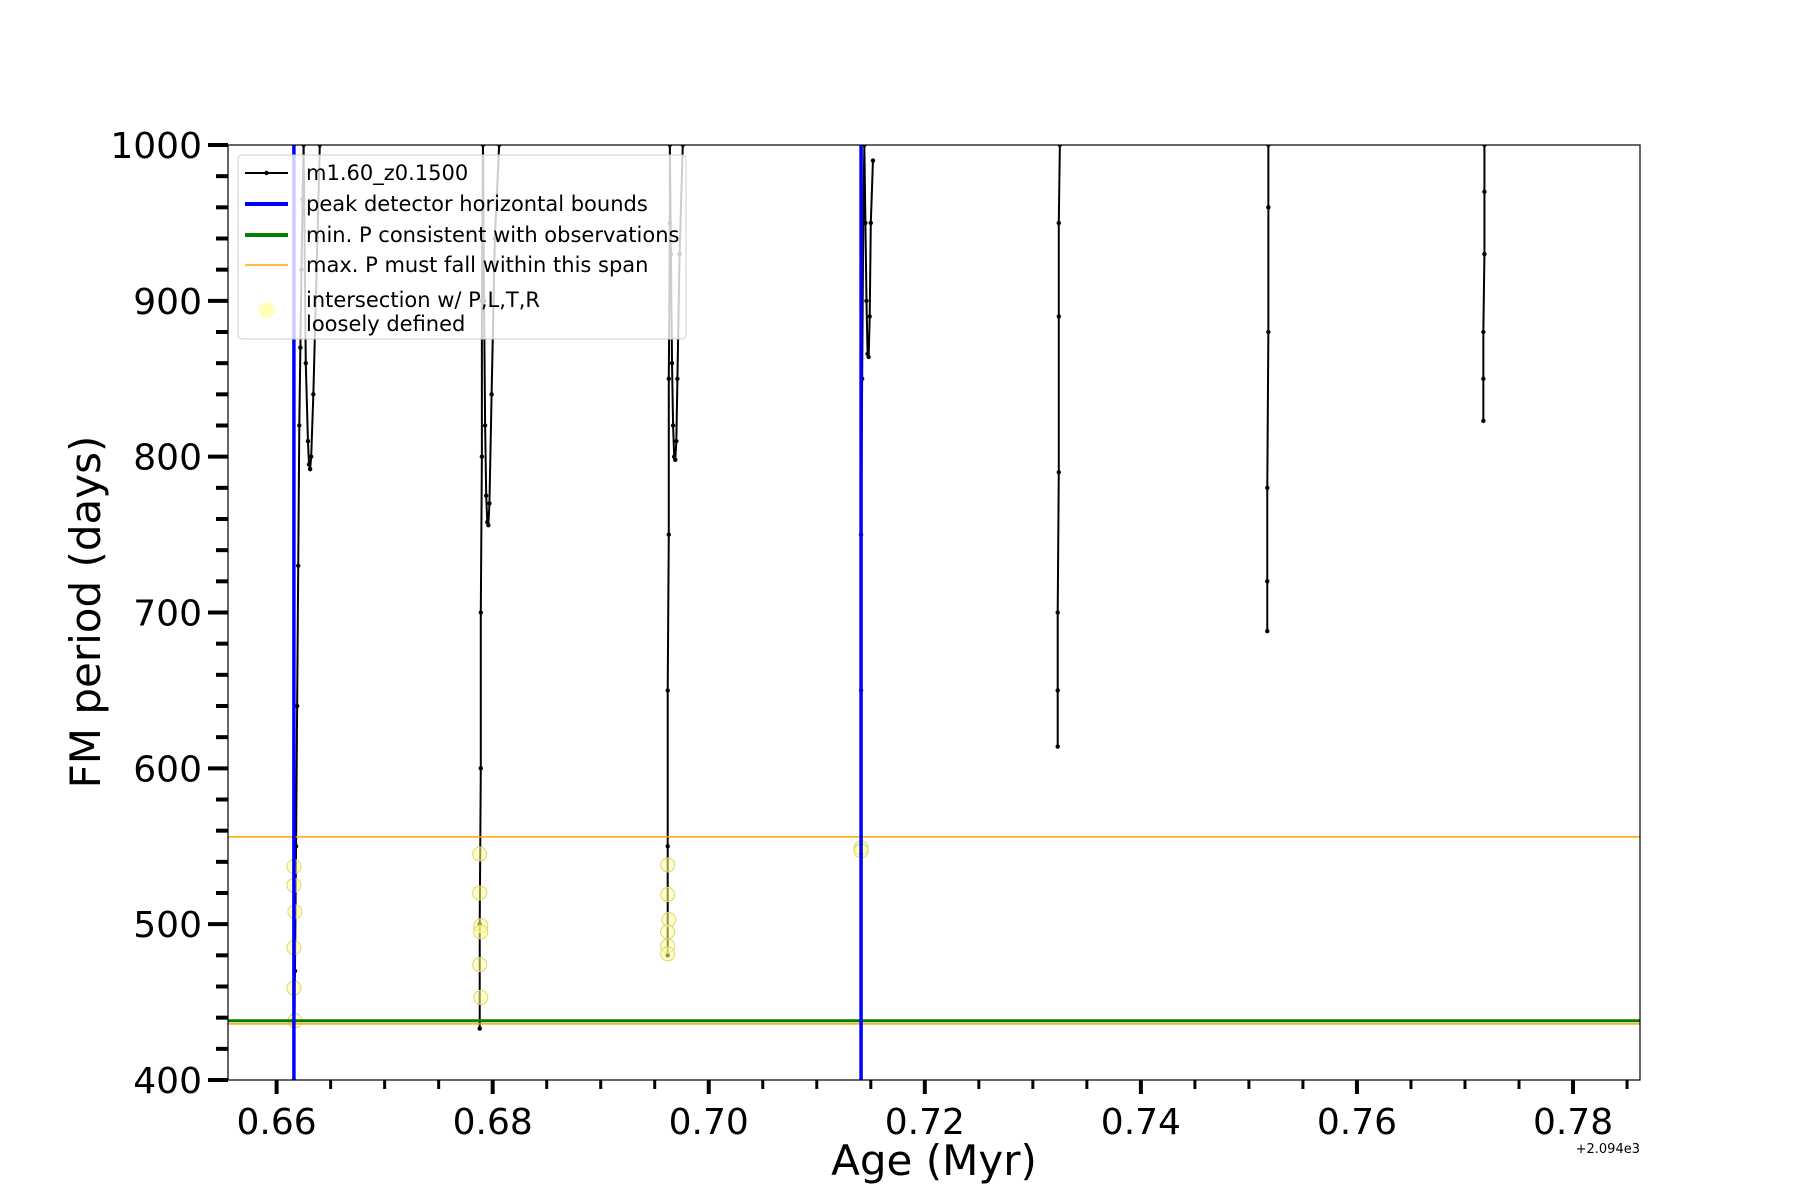  I want to click on x-axis-offset-label: +2.094e3, so click(1608, 1149).